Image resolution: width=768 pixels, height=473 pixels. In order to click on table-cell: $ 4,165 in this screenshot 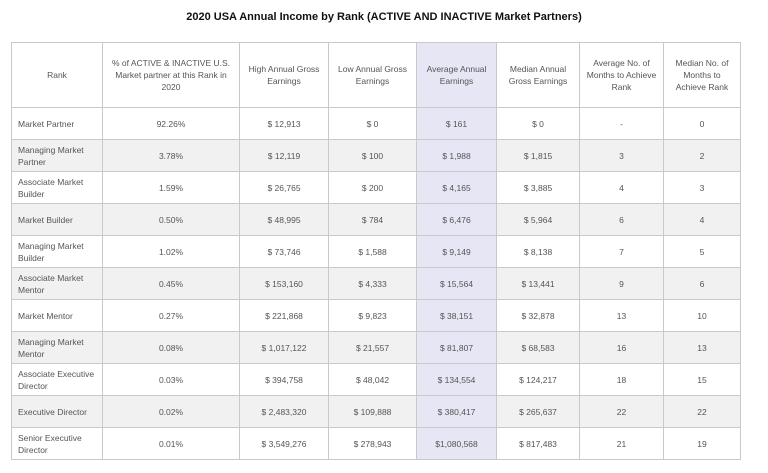, I will do `click(456, 187)`.